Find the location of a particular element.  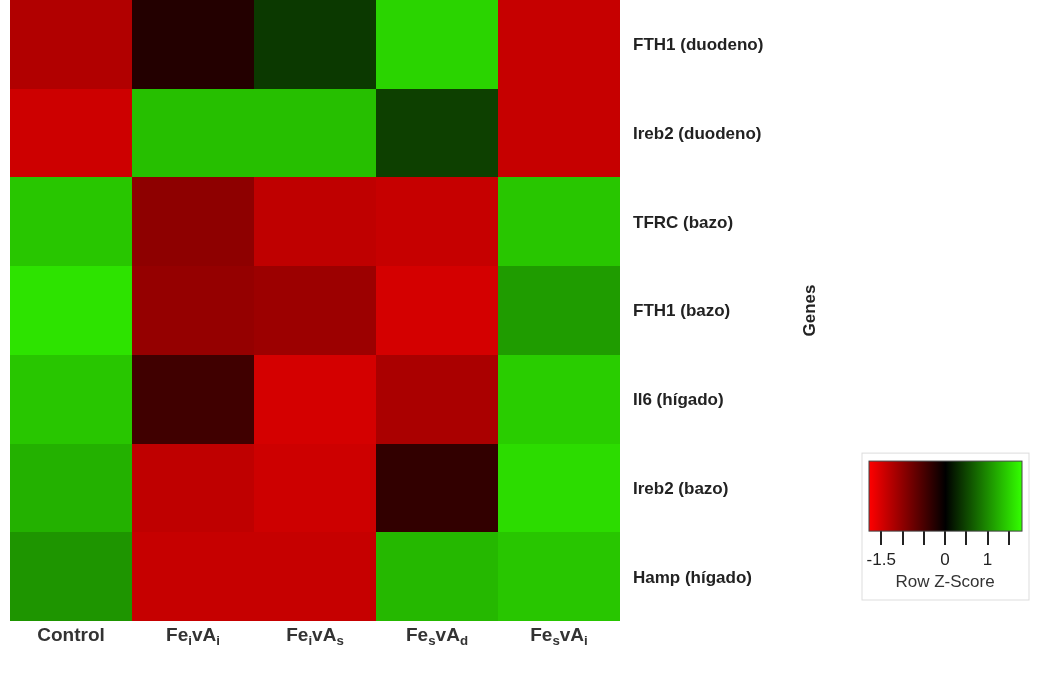

y-tick-label: FTH1 (duodeno) is located at coordinates (698, 45).